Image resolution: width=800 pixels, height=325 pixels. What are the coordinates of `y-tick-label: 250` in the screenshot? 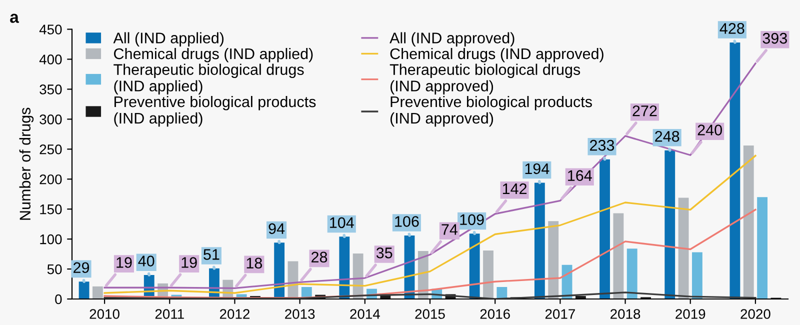 It's located at (51, 149).